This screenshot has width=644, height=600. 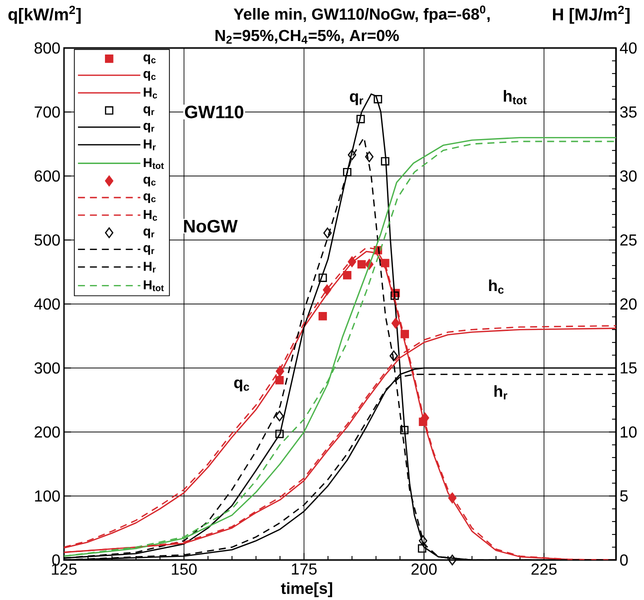 What do you see at coordinates (628, 48) in the screenshot?
I see `y2-tick-label: 40` at bounding box center [628, 48].